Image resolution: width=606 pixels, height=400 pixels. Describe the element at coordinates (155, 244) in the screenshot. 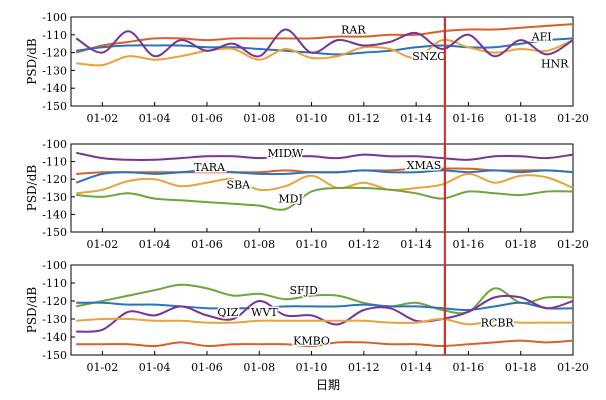

I see `panel-2-xtick-label: 01-04` at that location.